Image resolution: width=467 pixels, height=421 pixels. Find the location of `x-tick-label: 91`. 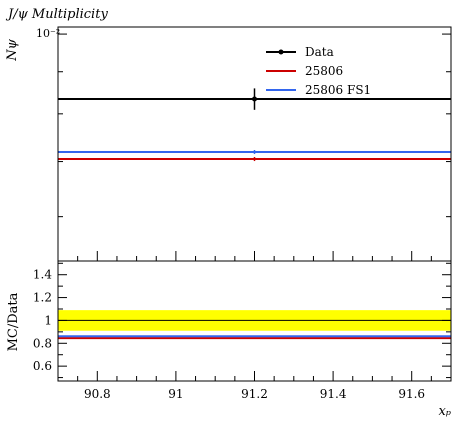

x-tick-label: 91 is located at coordinates (175, 394).